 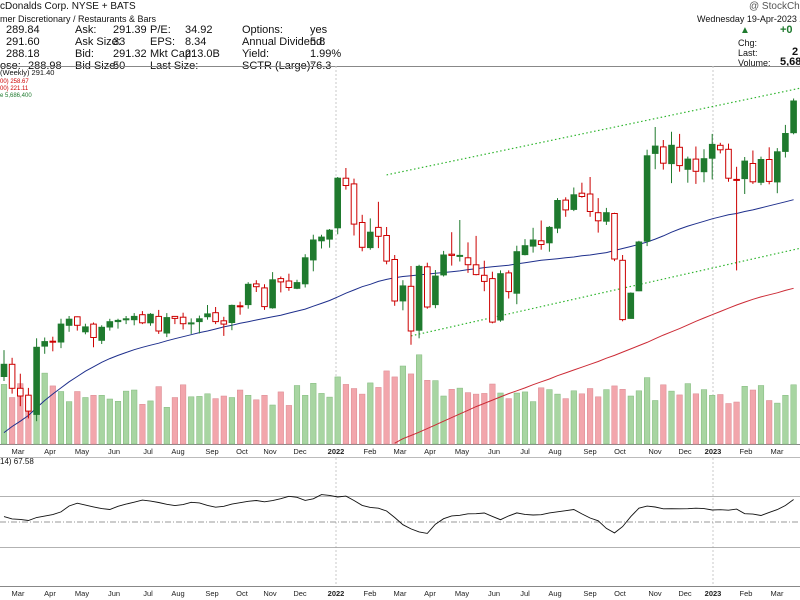 What do you see at coordinates (23, 30) in the screenshot?
I see `quote-value: 289.84` at bounding box center [23, 30].